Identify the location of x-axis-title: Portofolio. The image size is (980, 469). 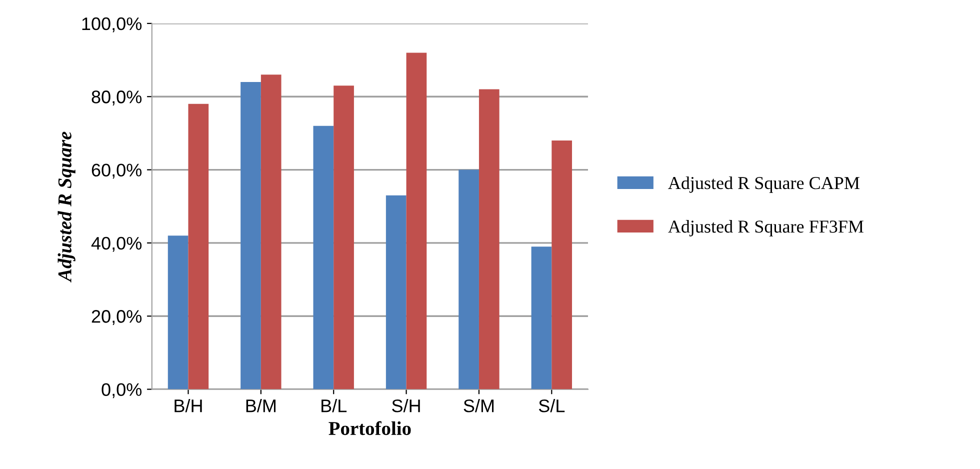
(369, 428).